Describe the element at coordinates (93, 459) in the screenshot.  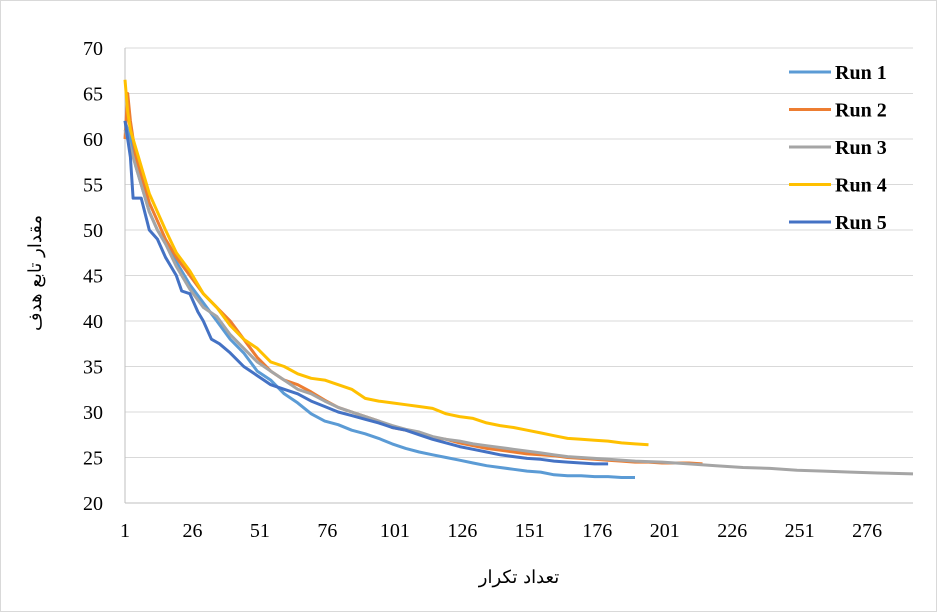
I see `y-tick-label: 25` at that location.